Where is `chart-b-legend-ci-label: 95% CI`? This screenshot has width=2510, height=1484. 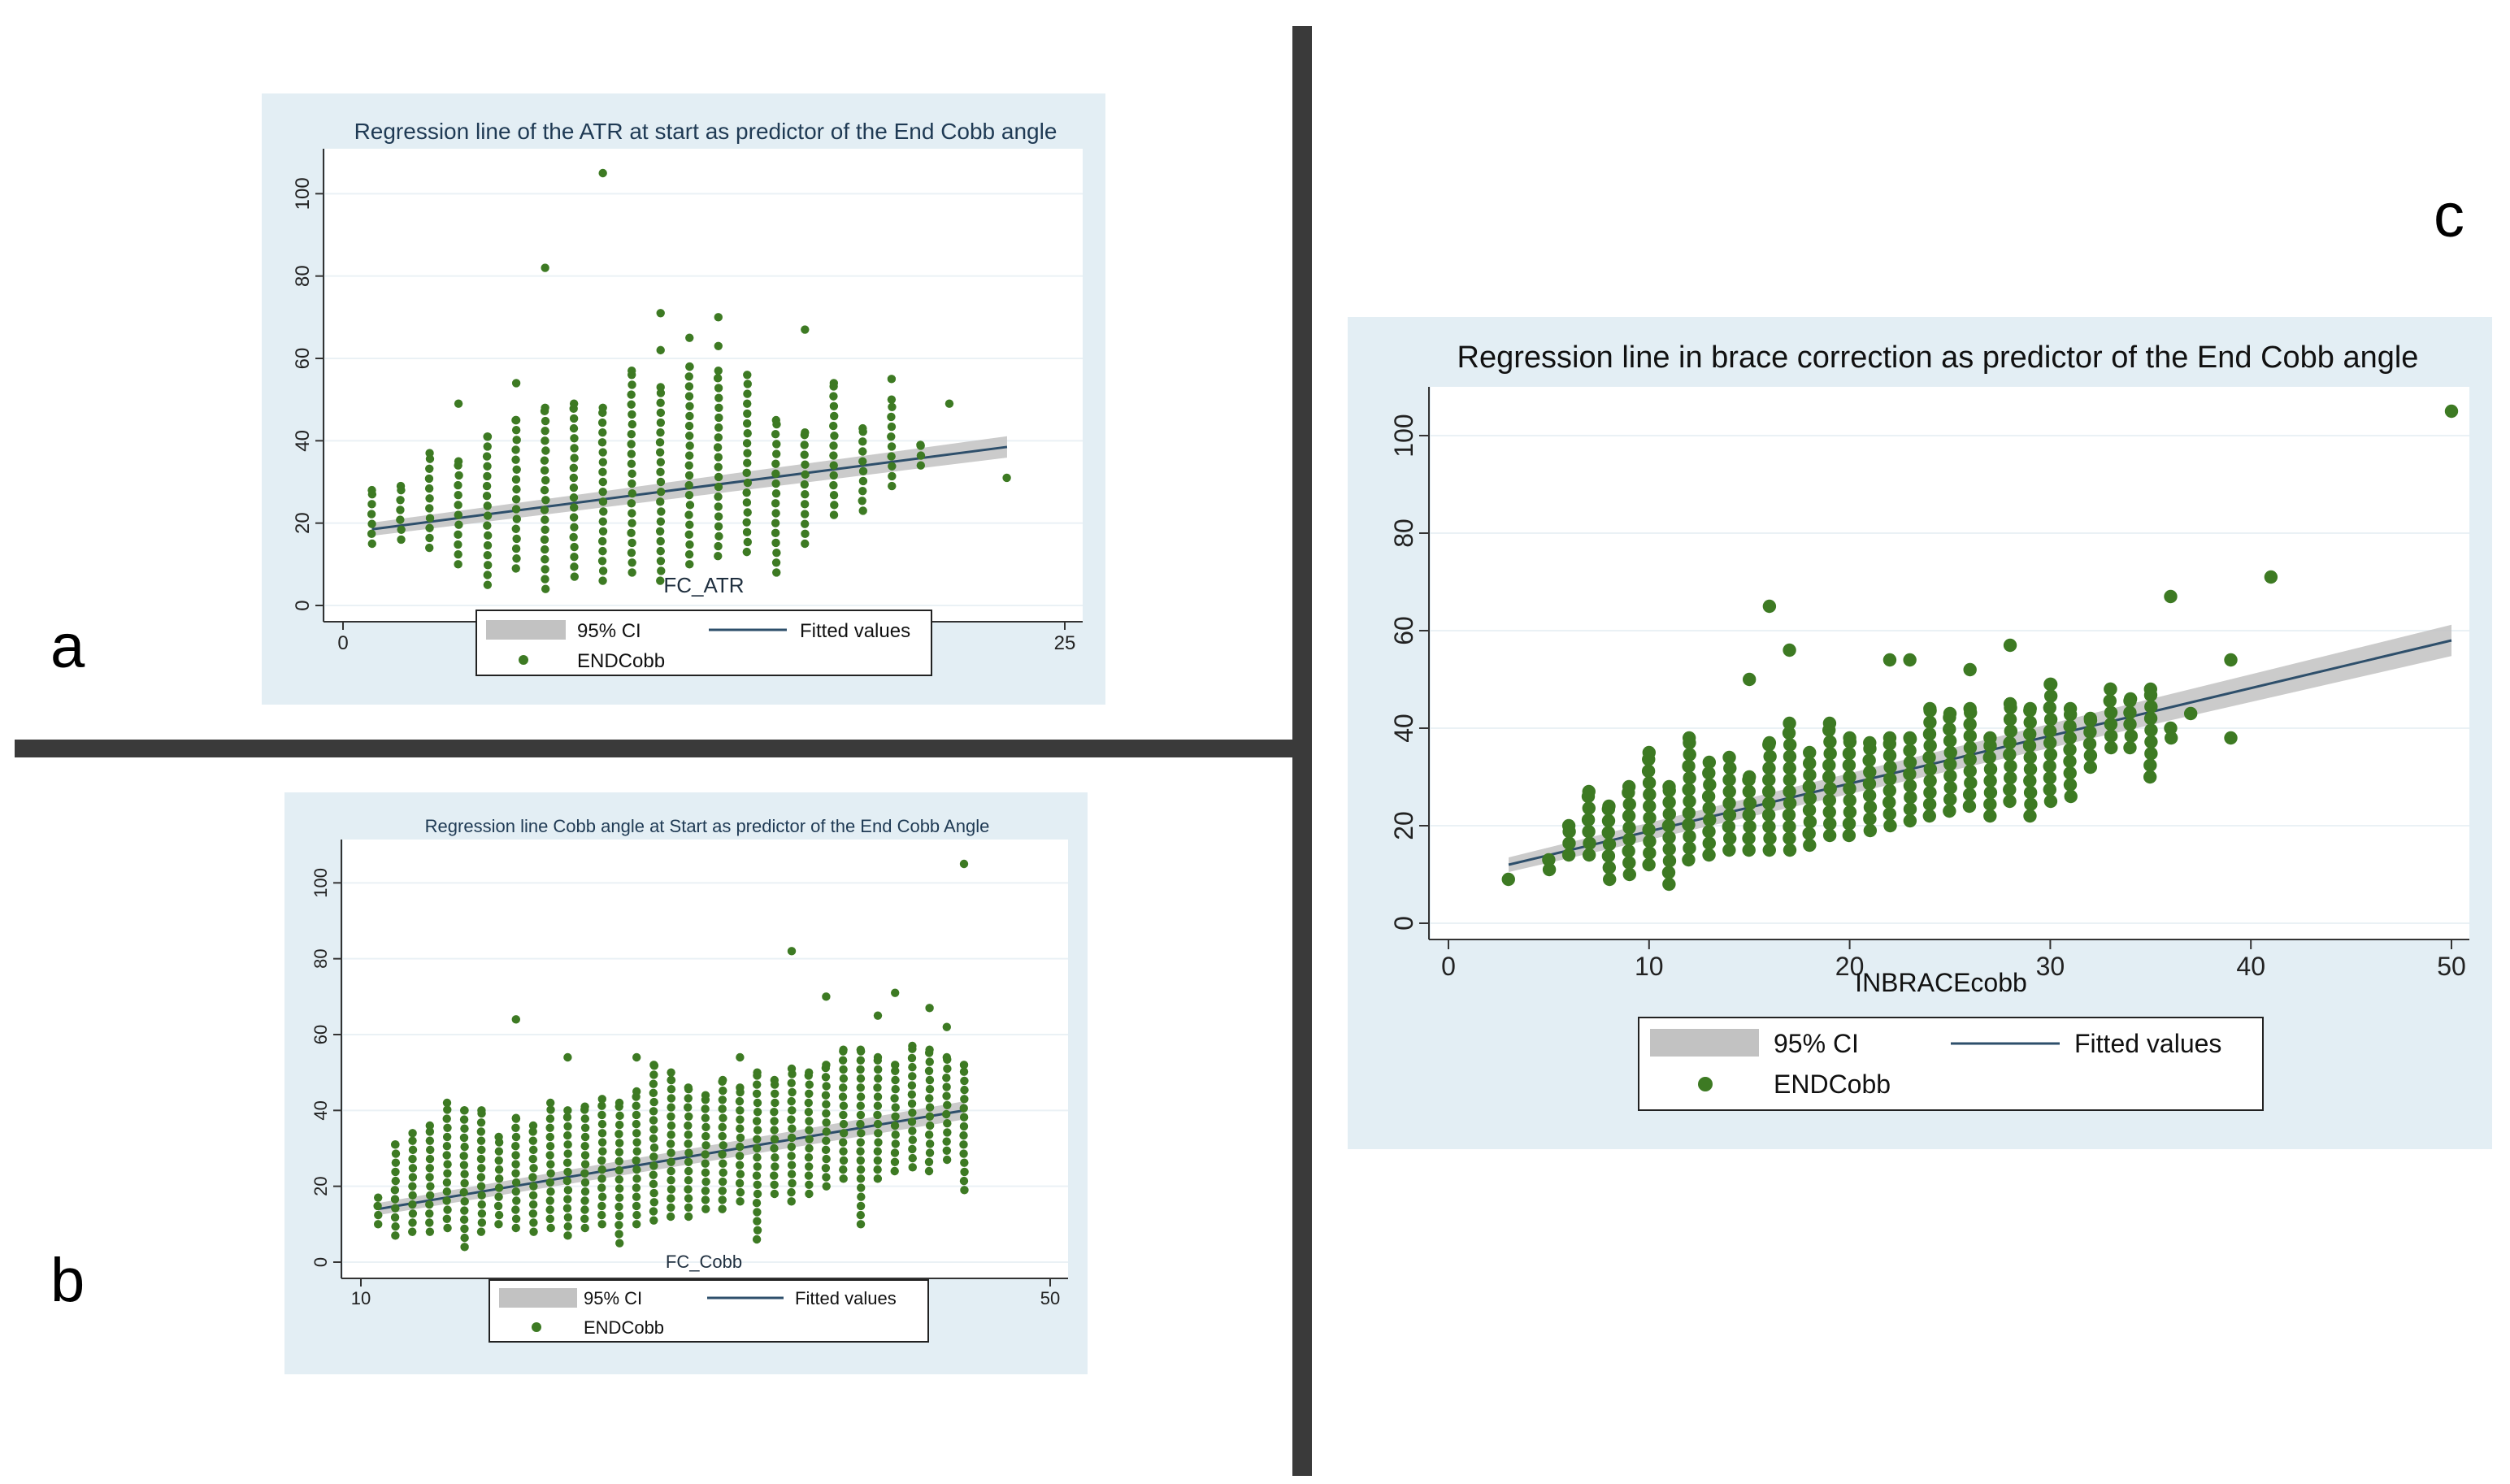
chart-b-legend-ci-label: 95% CI is located at coordinates (613, 1298).